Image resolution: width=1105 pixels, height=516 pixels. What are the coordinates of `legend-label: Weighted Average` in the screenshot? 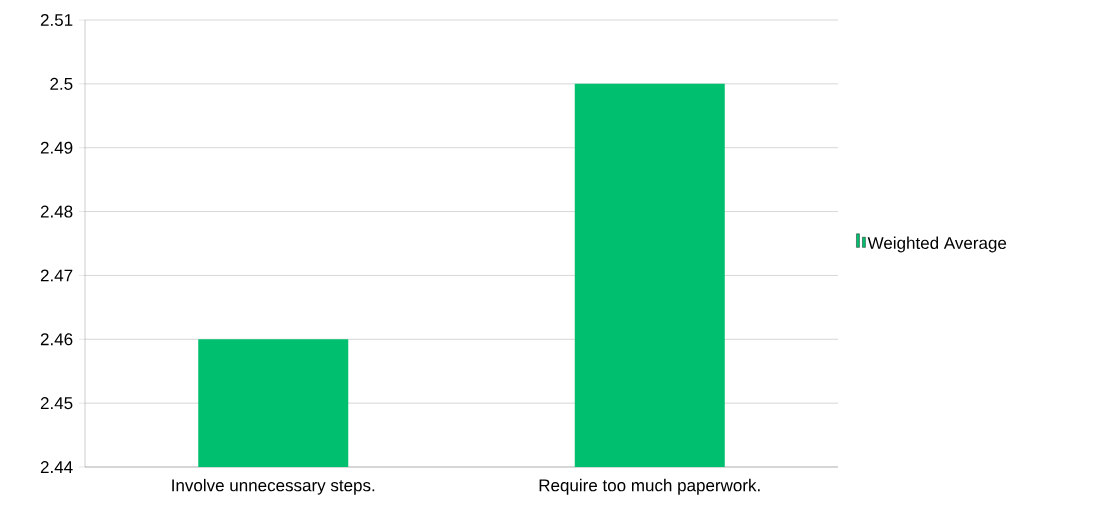 It's located at (937, 244).